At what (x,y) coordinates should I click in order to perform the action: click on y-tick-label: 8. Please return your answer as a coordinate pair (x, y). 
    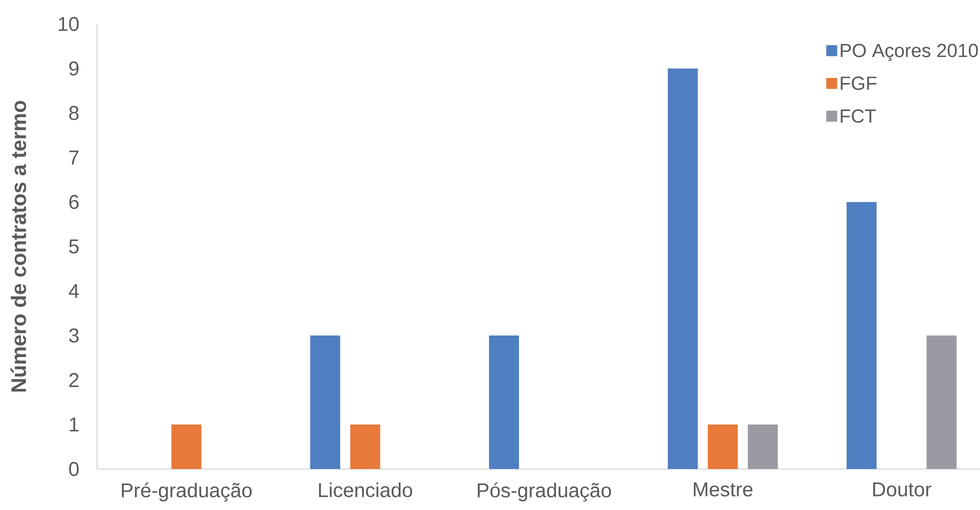
    Looking at the image, I should click on (74, 113).